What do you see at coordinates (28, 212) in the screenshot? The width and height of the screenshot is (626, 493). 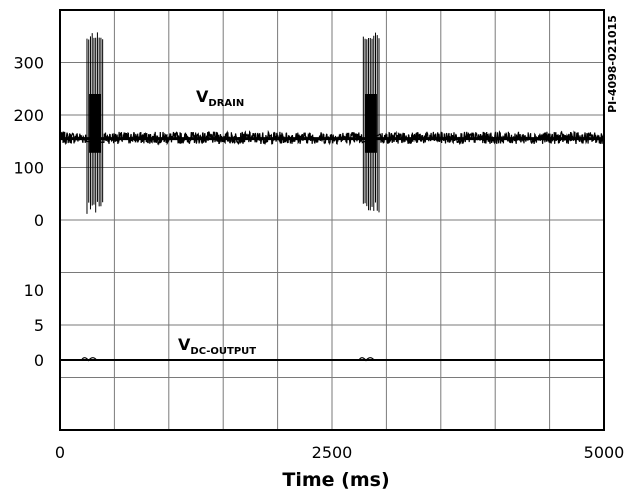 I see `y-axis-ticks: 300 200 100 0 10 5 0` at bounding box center [28, 212].